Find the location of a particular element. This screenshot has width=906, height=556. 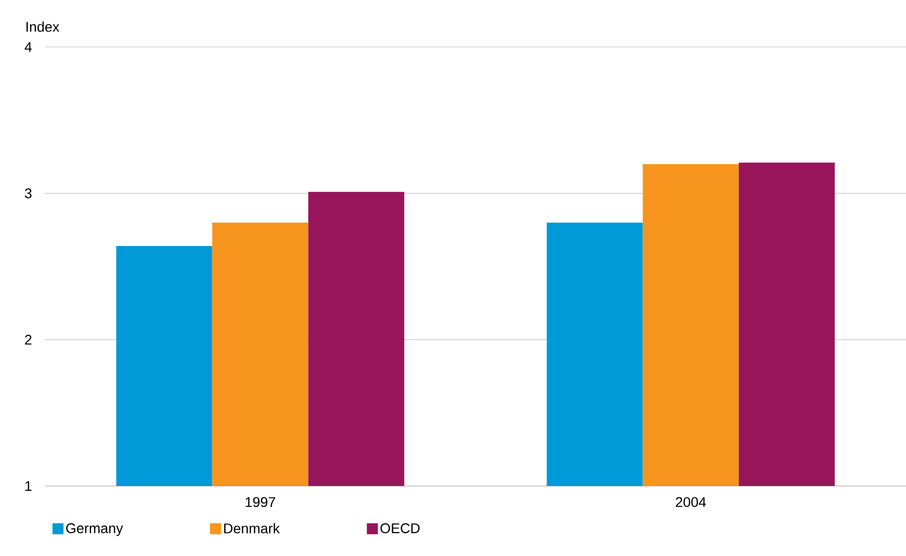

legend-label: Germany is located at coordinates (95, 529).